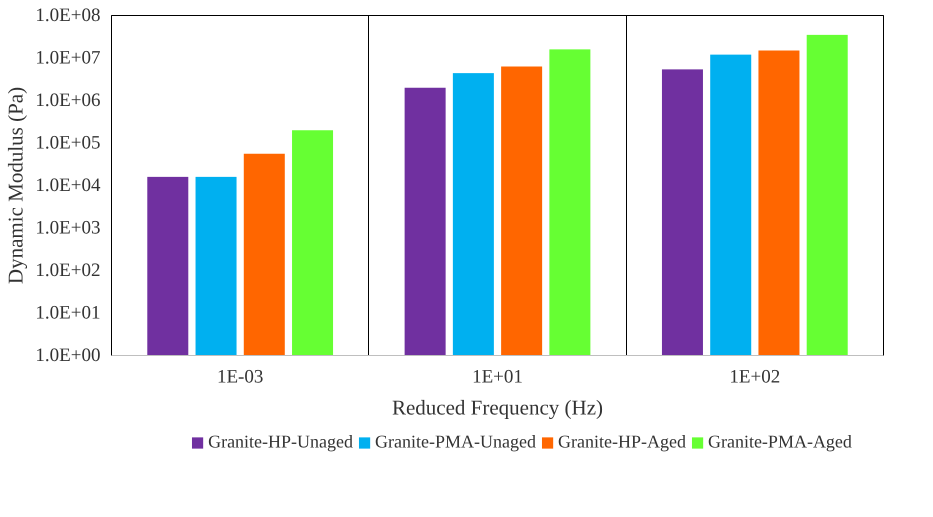 This screenshot has width=933, height=517. What do you see at coordinates (15, 185) in the screenshot?
I see `y-axis-title: Dynamic Modulus (Pa)` at bounding box center [15, 185].